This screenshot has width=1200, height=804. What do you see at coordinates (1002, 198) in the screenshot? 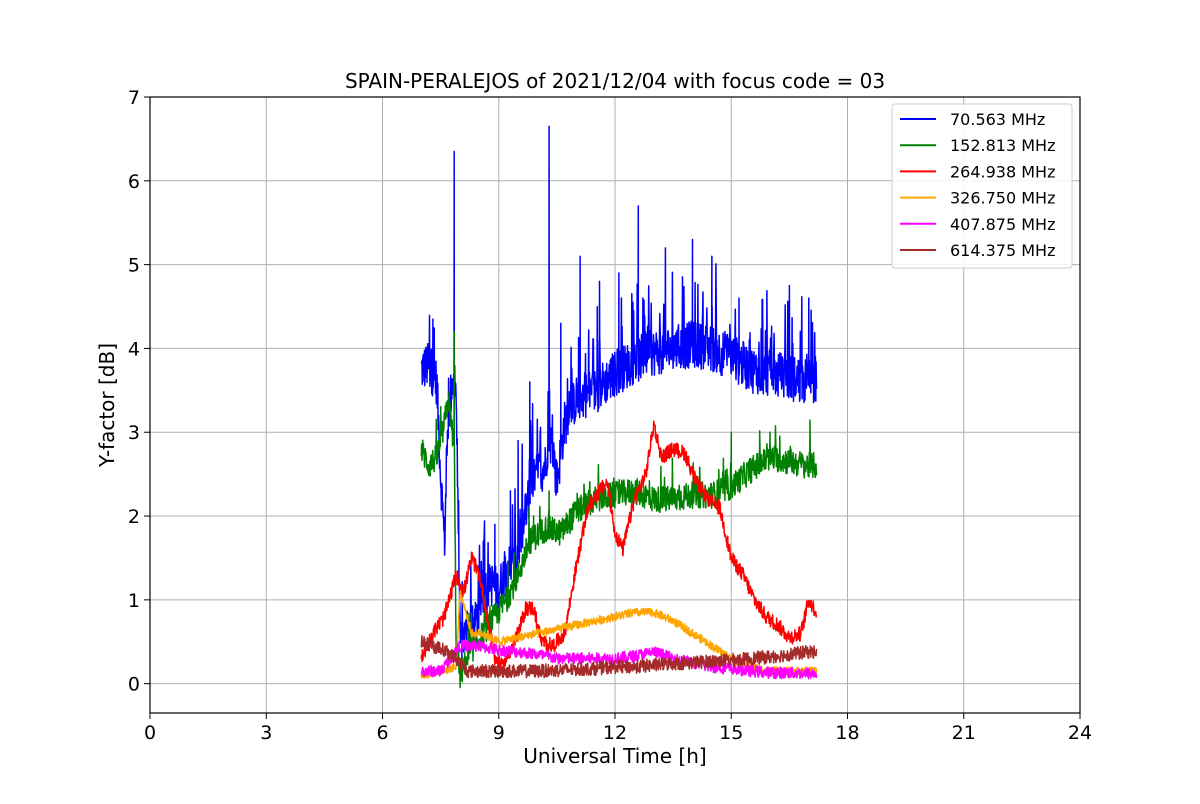
I see `legend-label-3: 326.750 MHz` at bounding box center [1002, 198].